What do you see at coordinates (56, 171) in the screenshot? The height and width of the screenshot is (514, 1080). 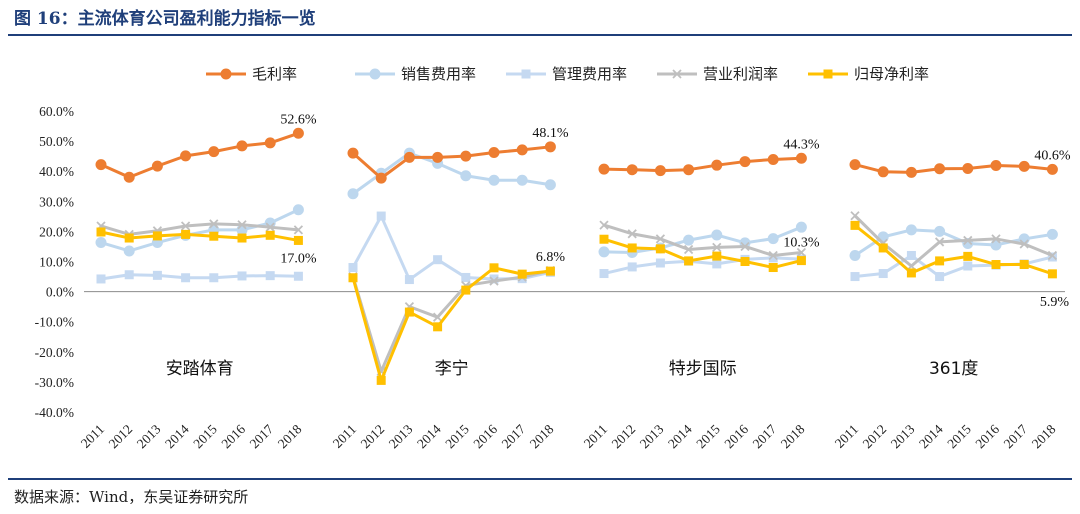 I see `y-tick-label: 40.0%` at bounding box center [56, 171].